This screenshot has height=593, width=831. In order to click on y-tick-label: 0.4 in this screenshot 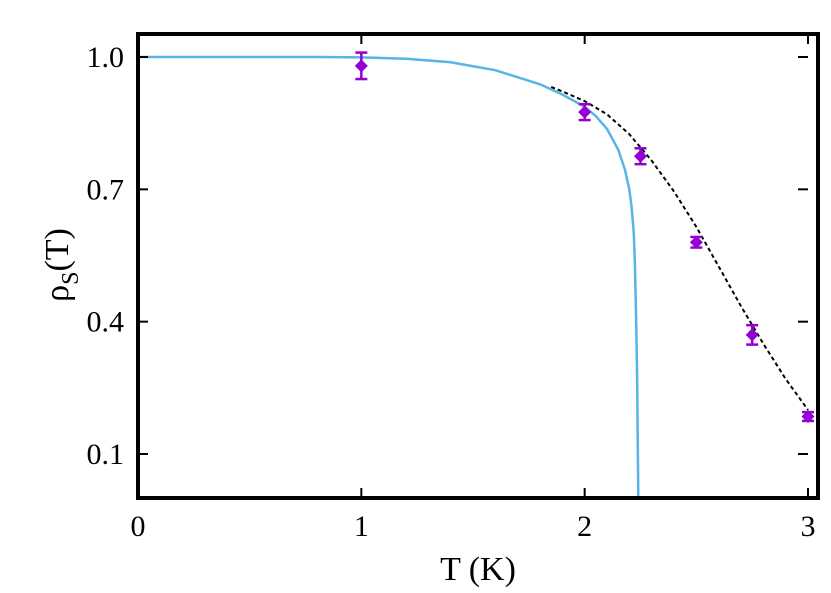, I will do `click(106, 322)`.